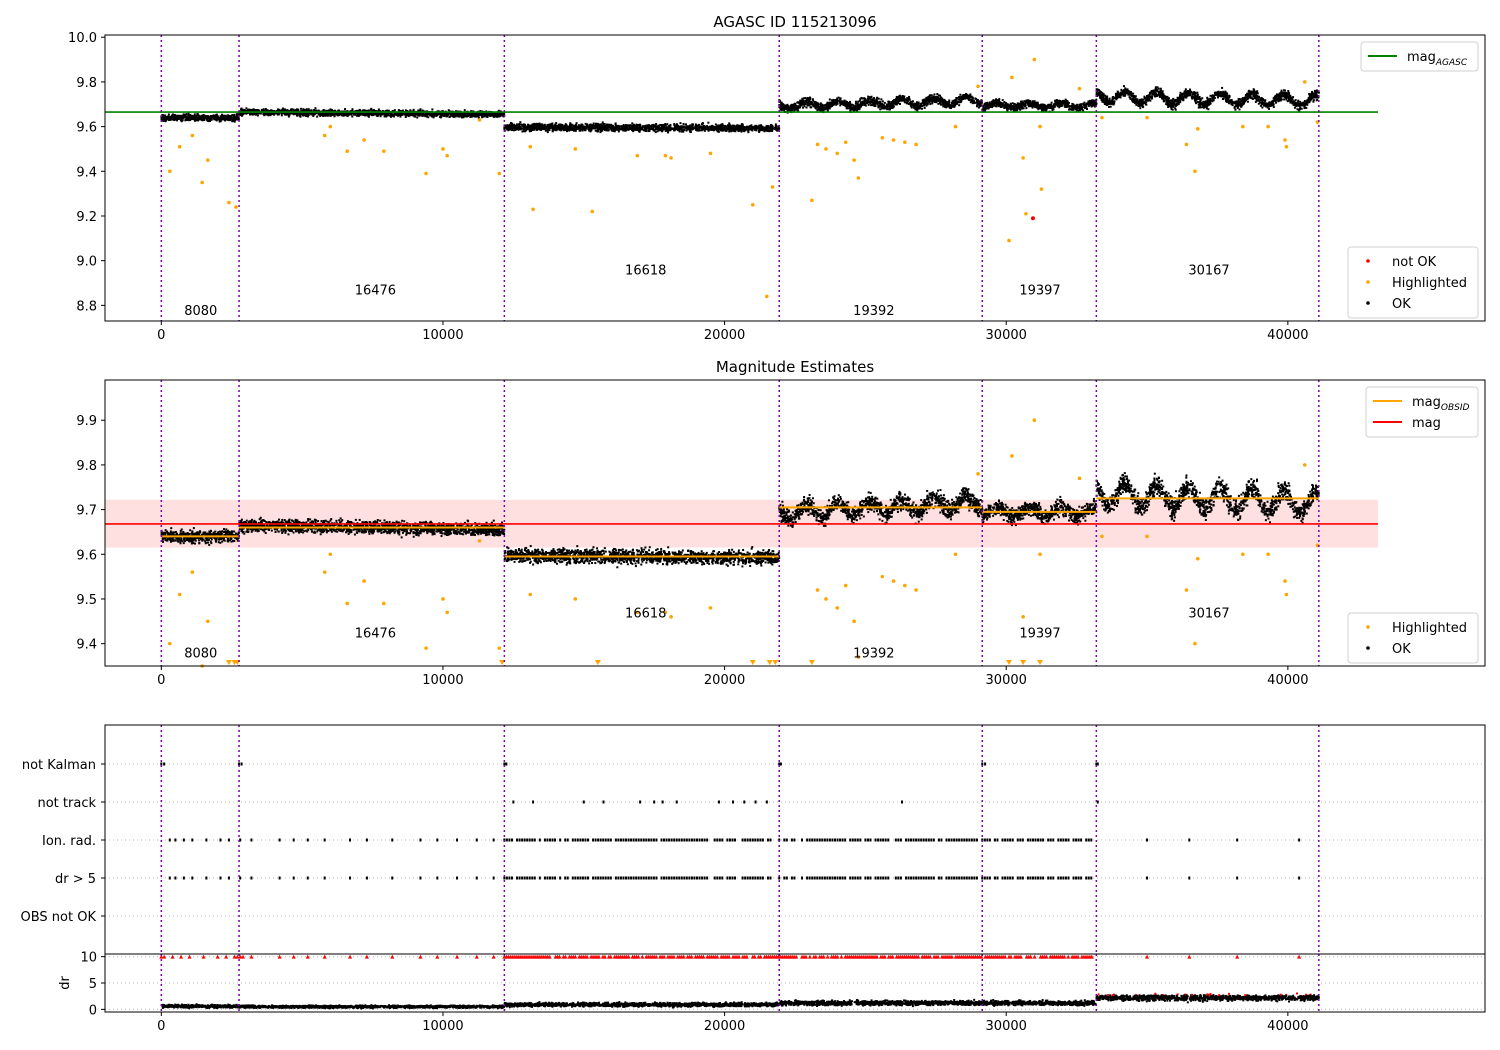  What do you see at coordinates (86, 128) in the screenshot?
I see `chart1-y-tick-label: 9.6` at bounding box center [86, 128].